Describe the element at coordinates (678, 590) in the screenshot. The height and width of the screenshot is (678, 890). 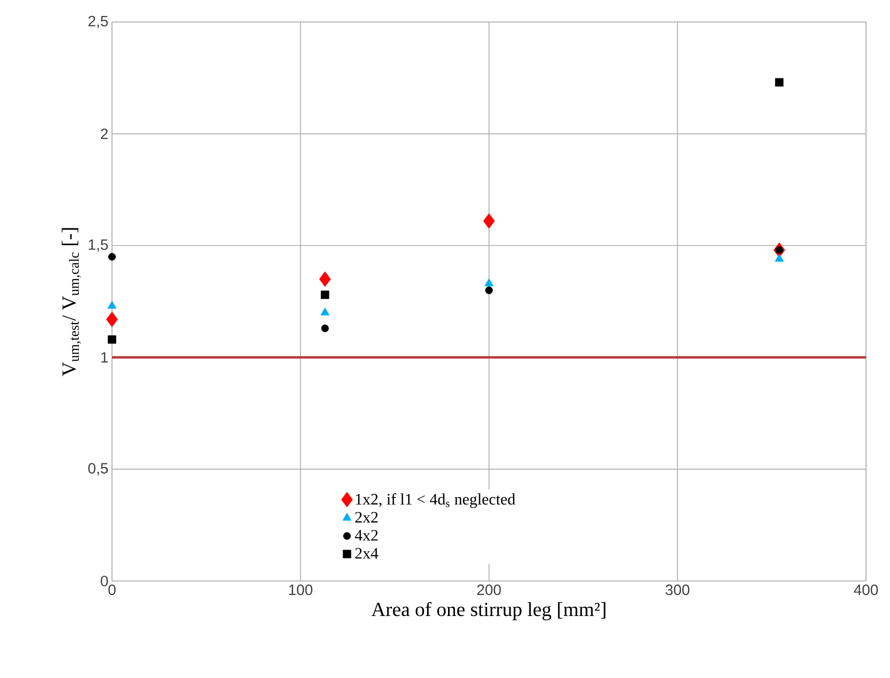
I see `x-tick-label: 300` at that location.